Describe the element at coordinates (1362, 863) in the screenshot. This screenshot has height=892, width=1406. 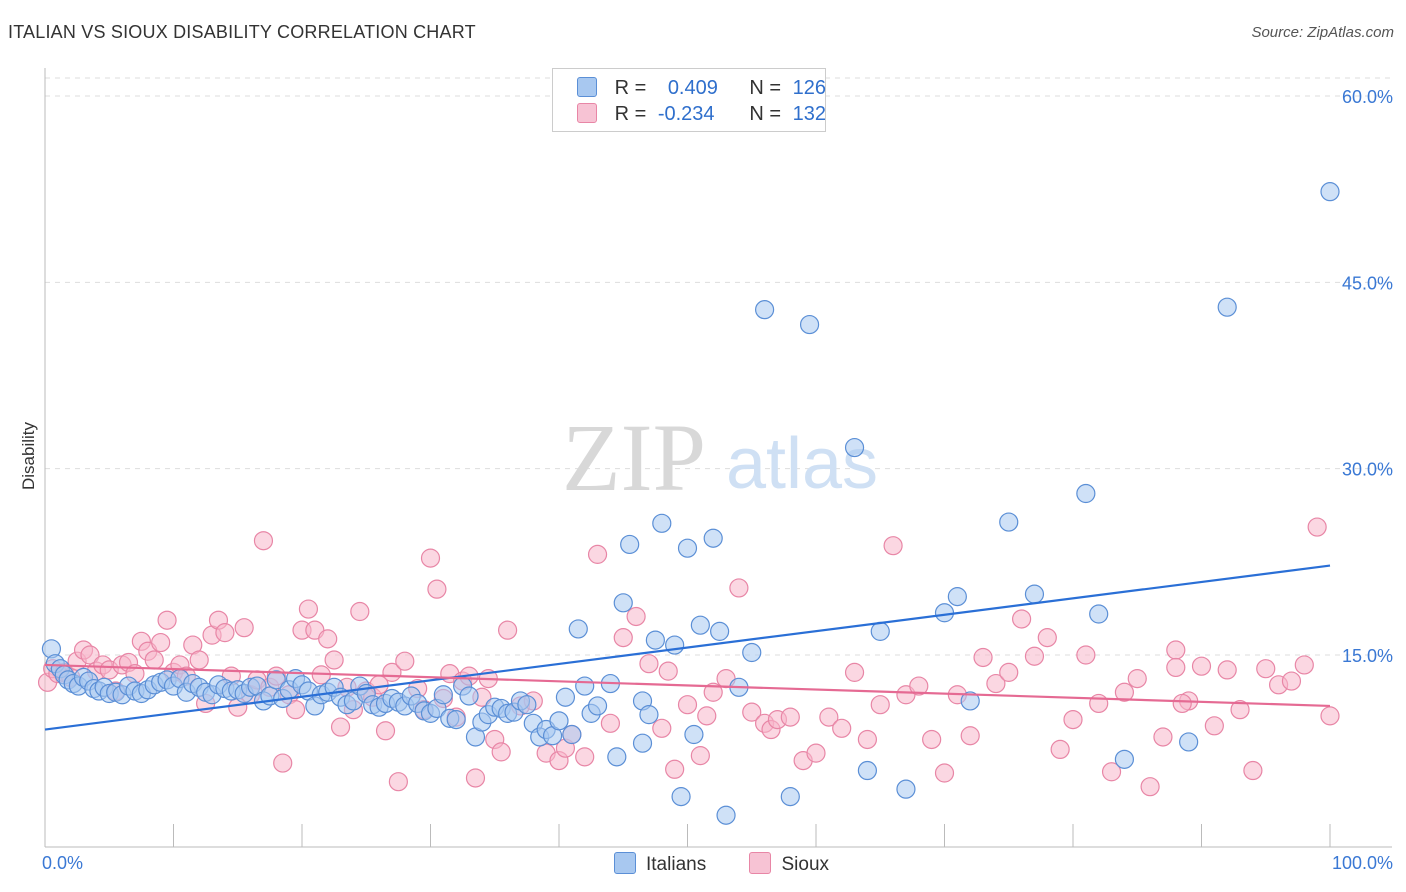
I see `x-tick-label: 100.0%` at that location.